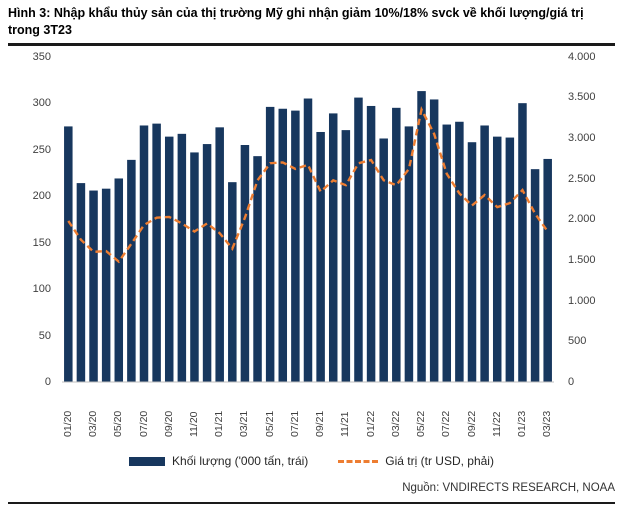 This screenshot has width=623, height=508. What do you see at coordinates (41, 196) in the screenshot?
I see `left-axis-tick: 200` at bounding box center [41, 196].